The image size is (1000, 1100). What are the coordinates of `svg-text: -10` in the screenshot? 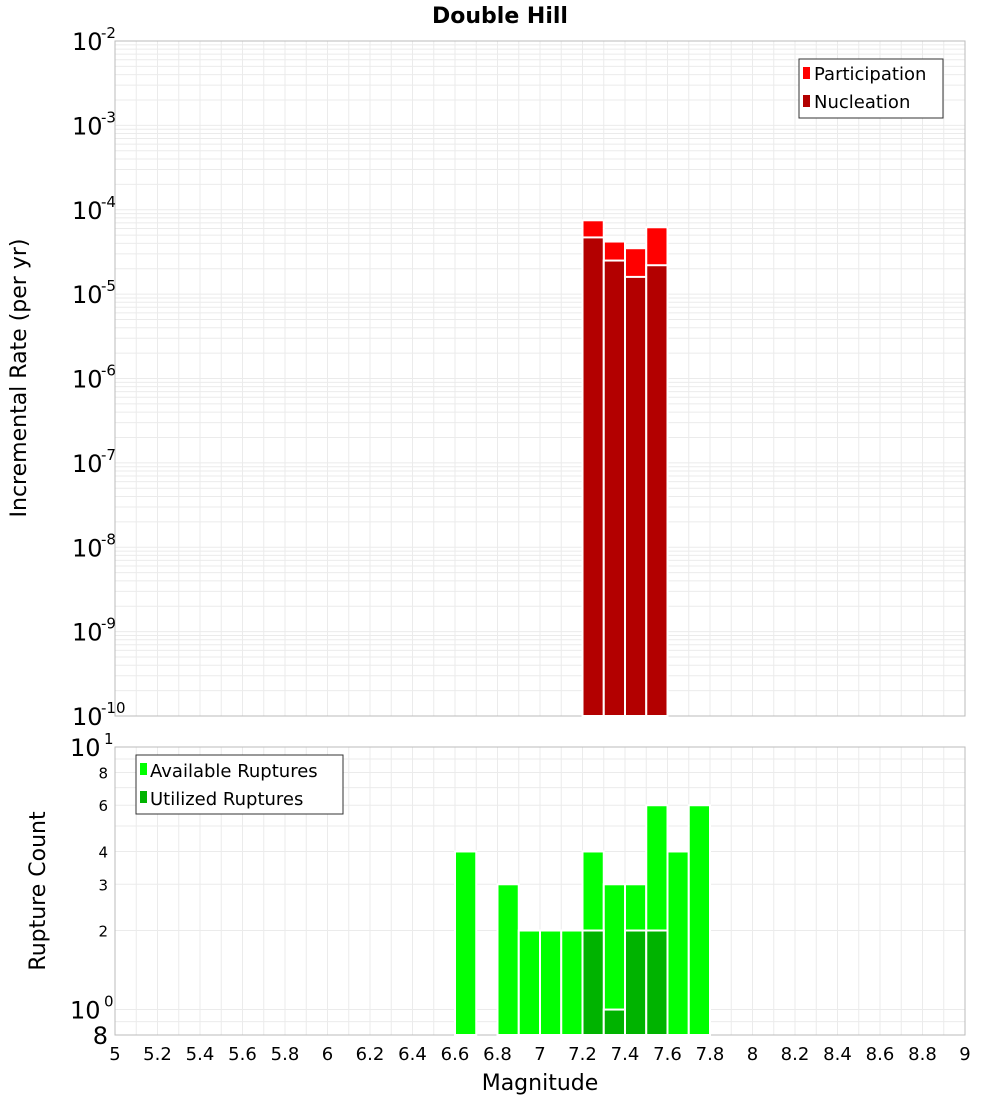 It's located at (113, 708).